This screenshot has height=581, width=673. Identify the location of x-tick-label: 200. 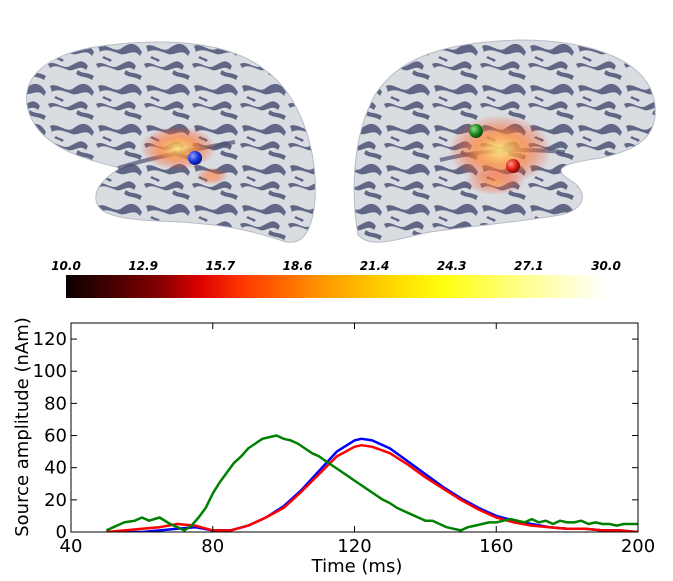
(638, 546).